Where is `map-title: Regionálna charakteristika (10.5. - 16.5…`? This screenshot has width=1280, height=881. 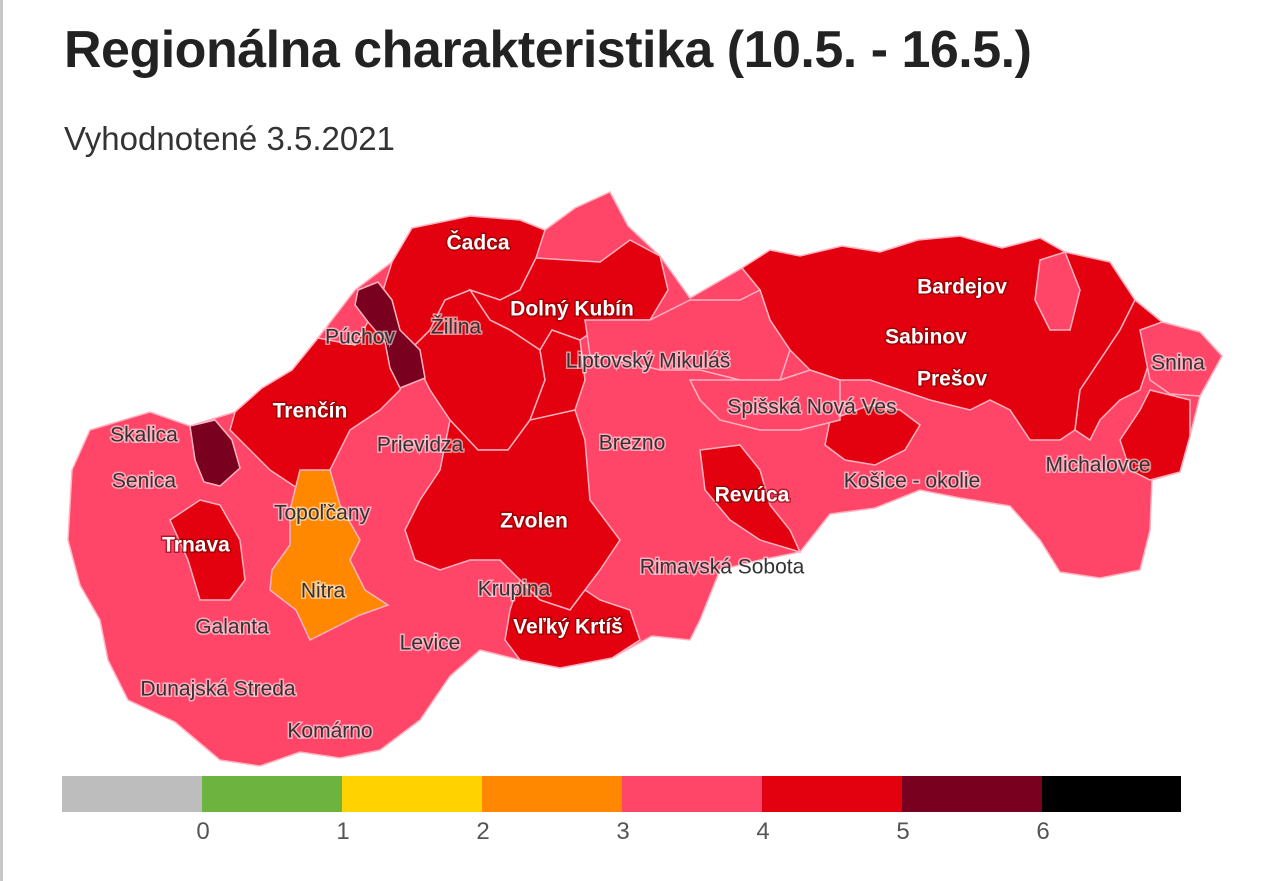
map-title: Regionálna charakteristika (10.5. - 16.5… is located at coordinates (548, 50).